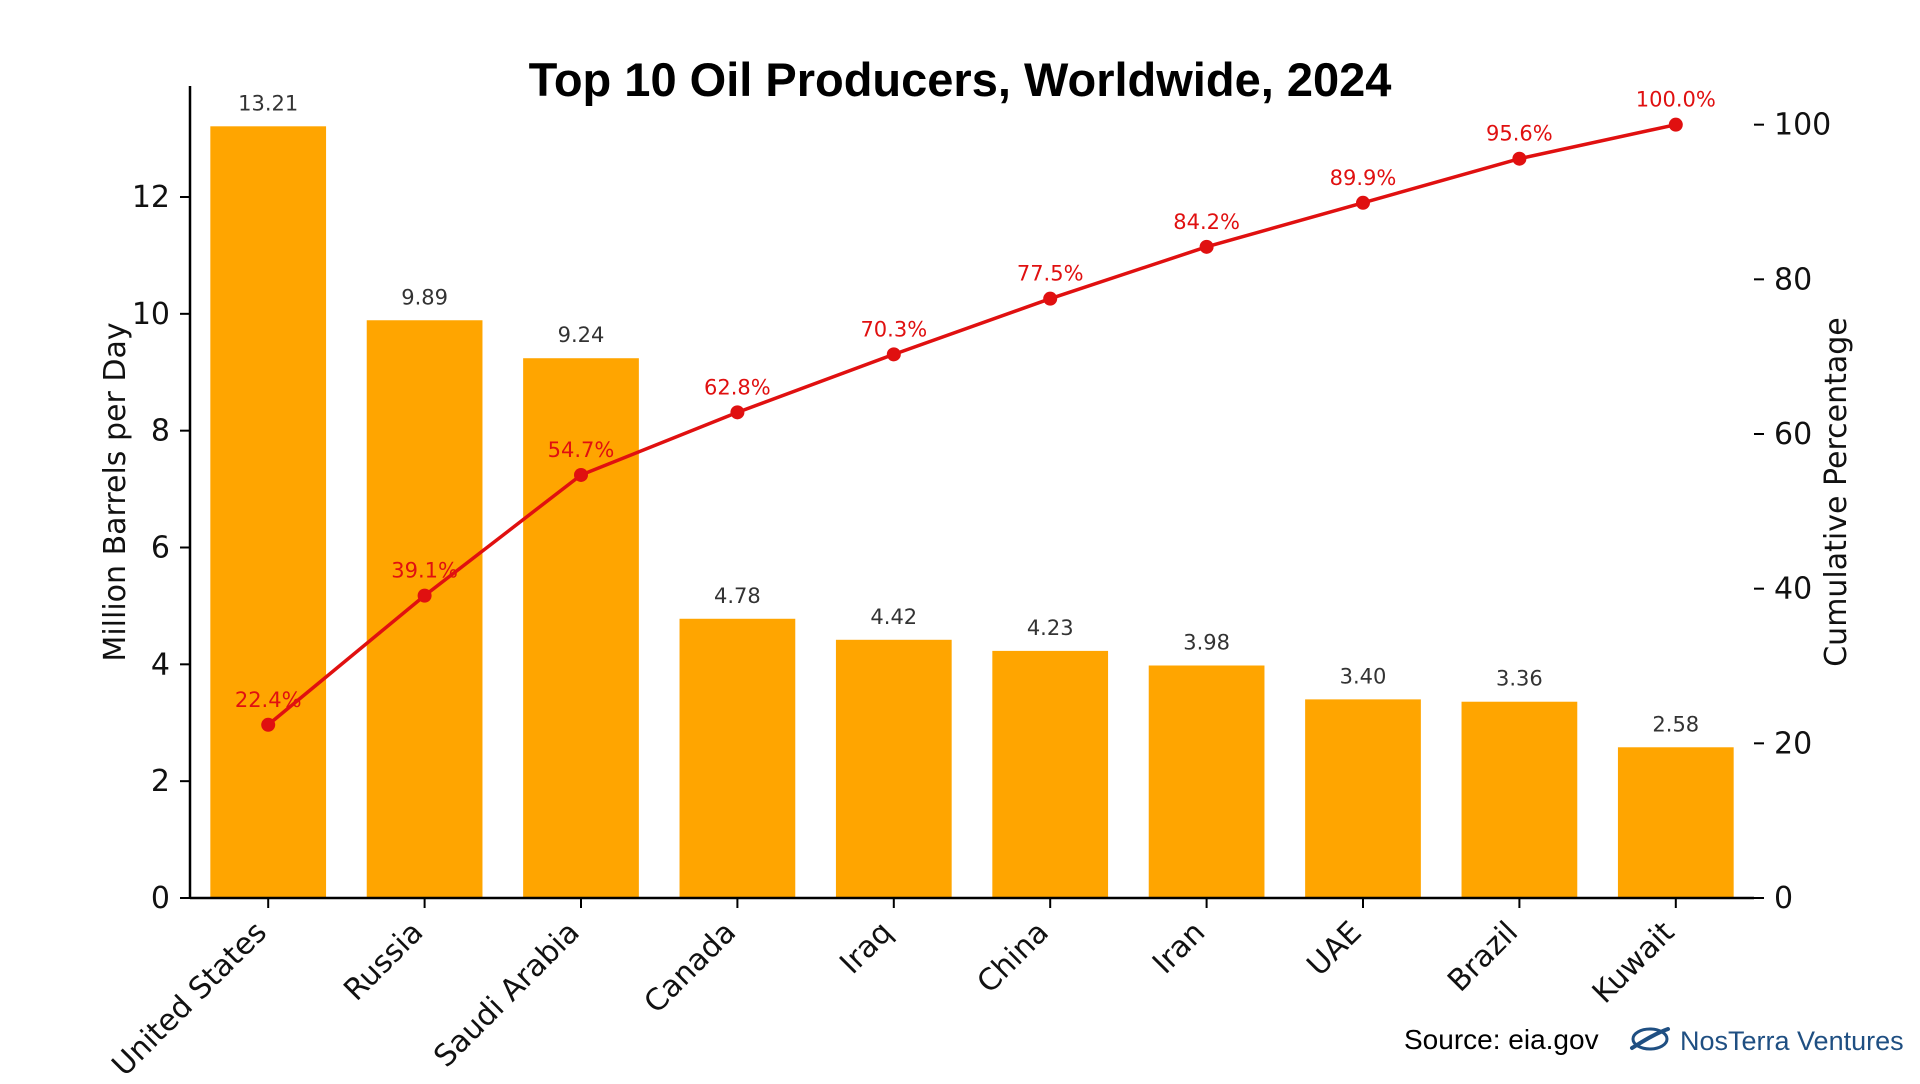 Image resolution: width=1920 pixels, height=1084 pixels. I want to click on x-tick-label: Saudi Arabia, so click(506, 994).